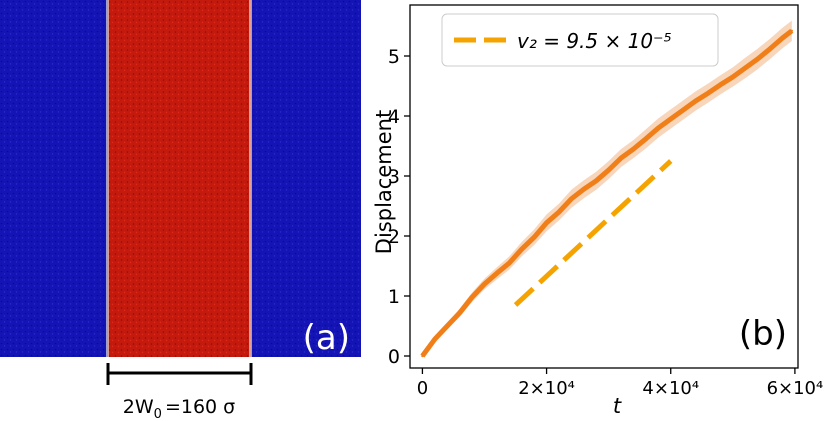  I want to click on legend: v₂ = 9.5 × 10⁻⁵, so click(580, 40).